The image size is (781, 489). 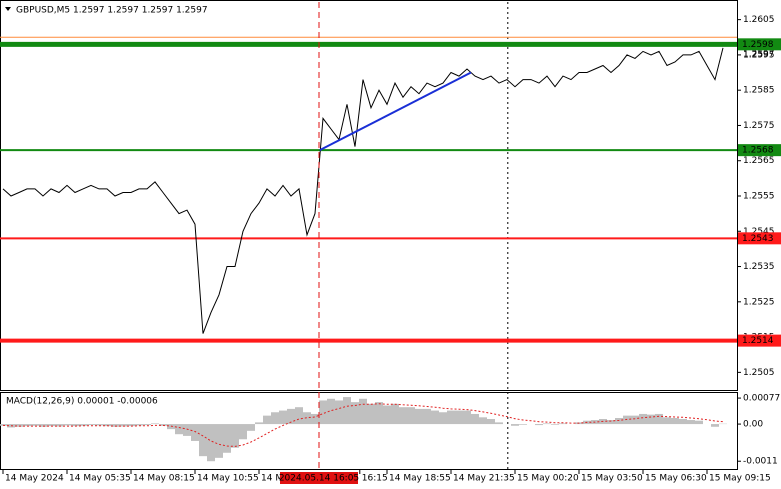 What do you see at coordinates (548, 479) in the screenshot?
I see `x-tick-label: 15 May 00:20` at bounding box center [548, 479].